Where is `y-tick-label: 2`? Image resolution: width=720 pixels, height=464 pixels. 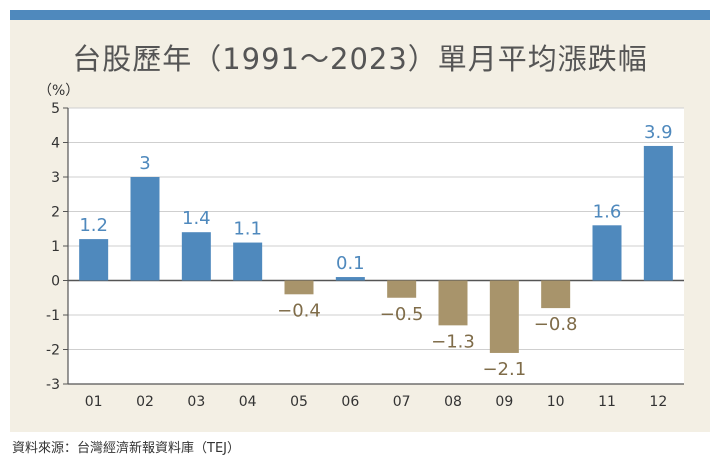 y-tick-label: 2 is located at coordinates (55, 213).